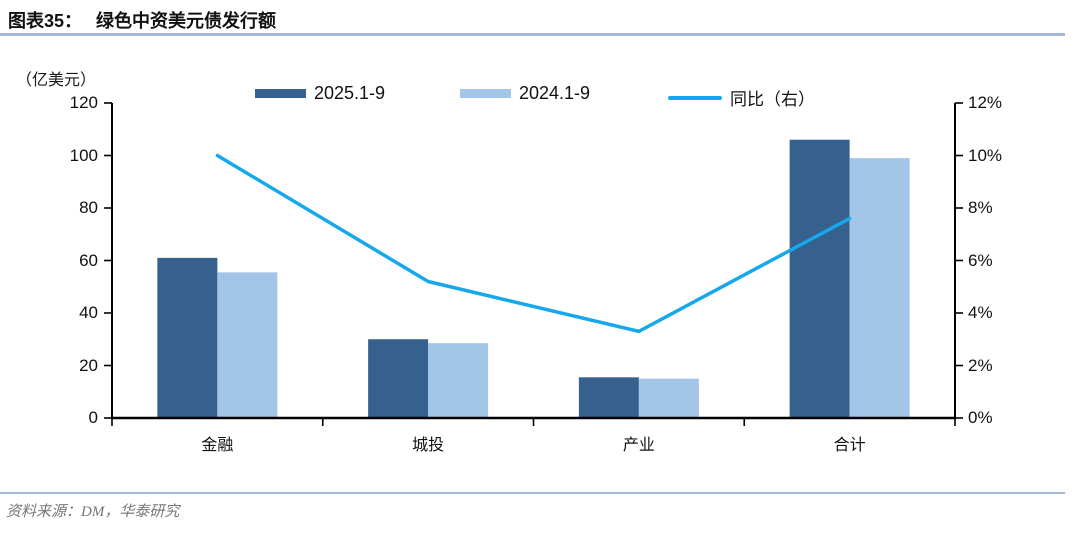  Describe the element at coordinates (980, 365) in the screenshot. I see `y-right-tick-label: 2%` at that location.